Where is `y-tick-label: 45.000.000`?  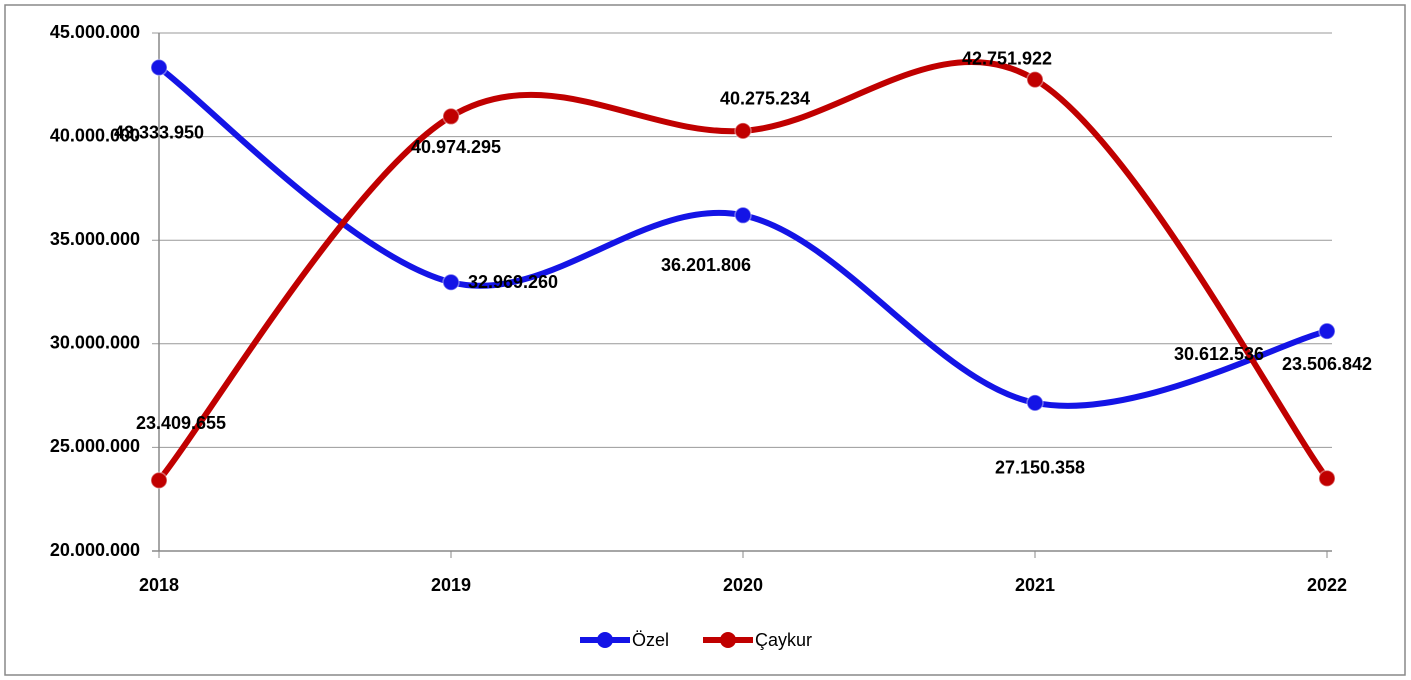 y-tick-label: 45.000.000 is located at coordinates (95, 32).